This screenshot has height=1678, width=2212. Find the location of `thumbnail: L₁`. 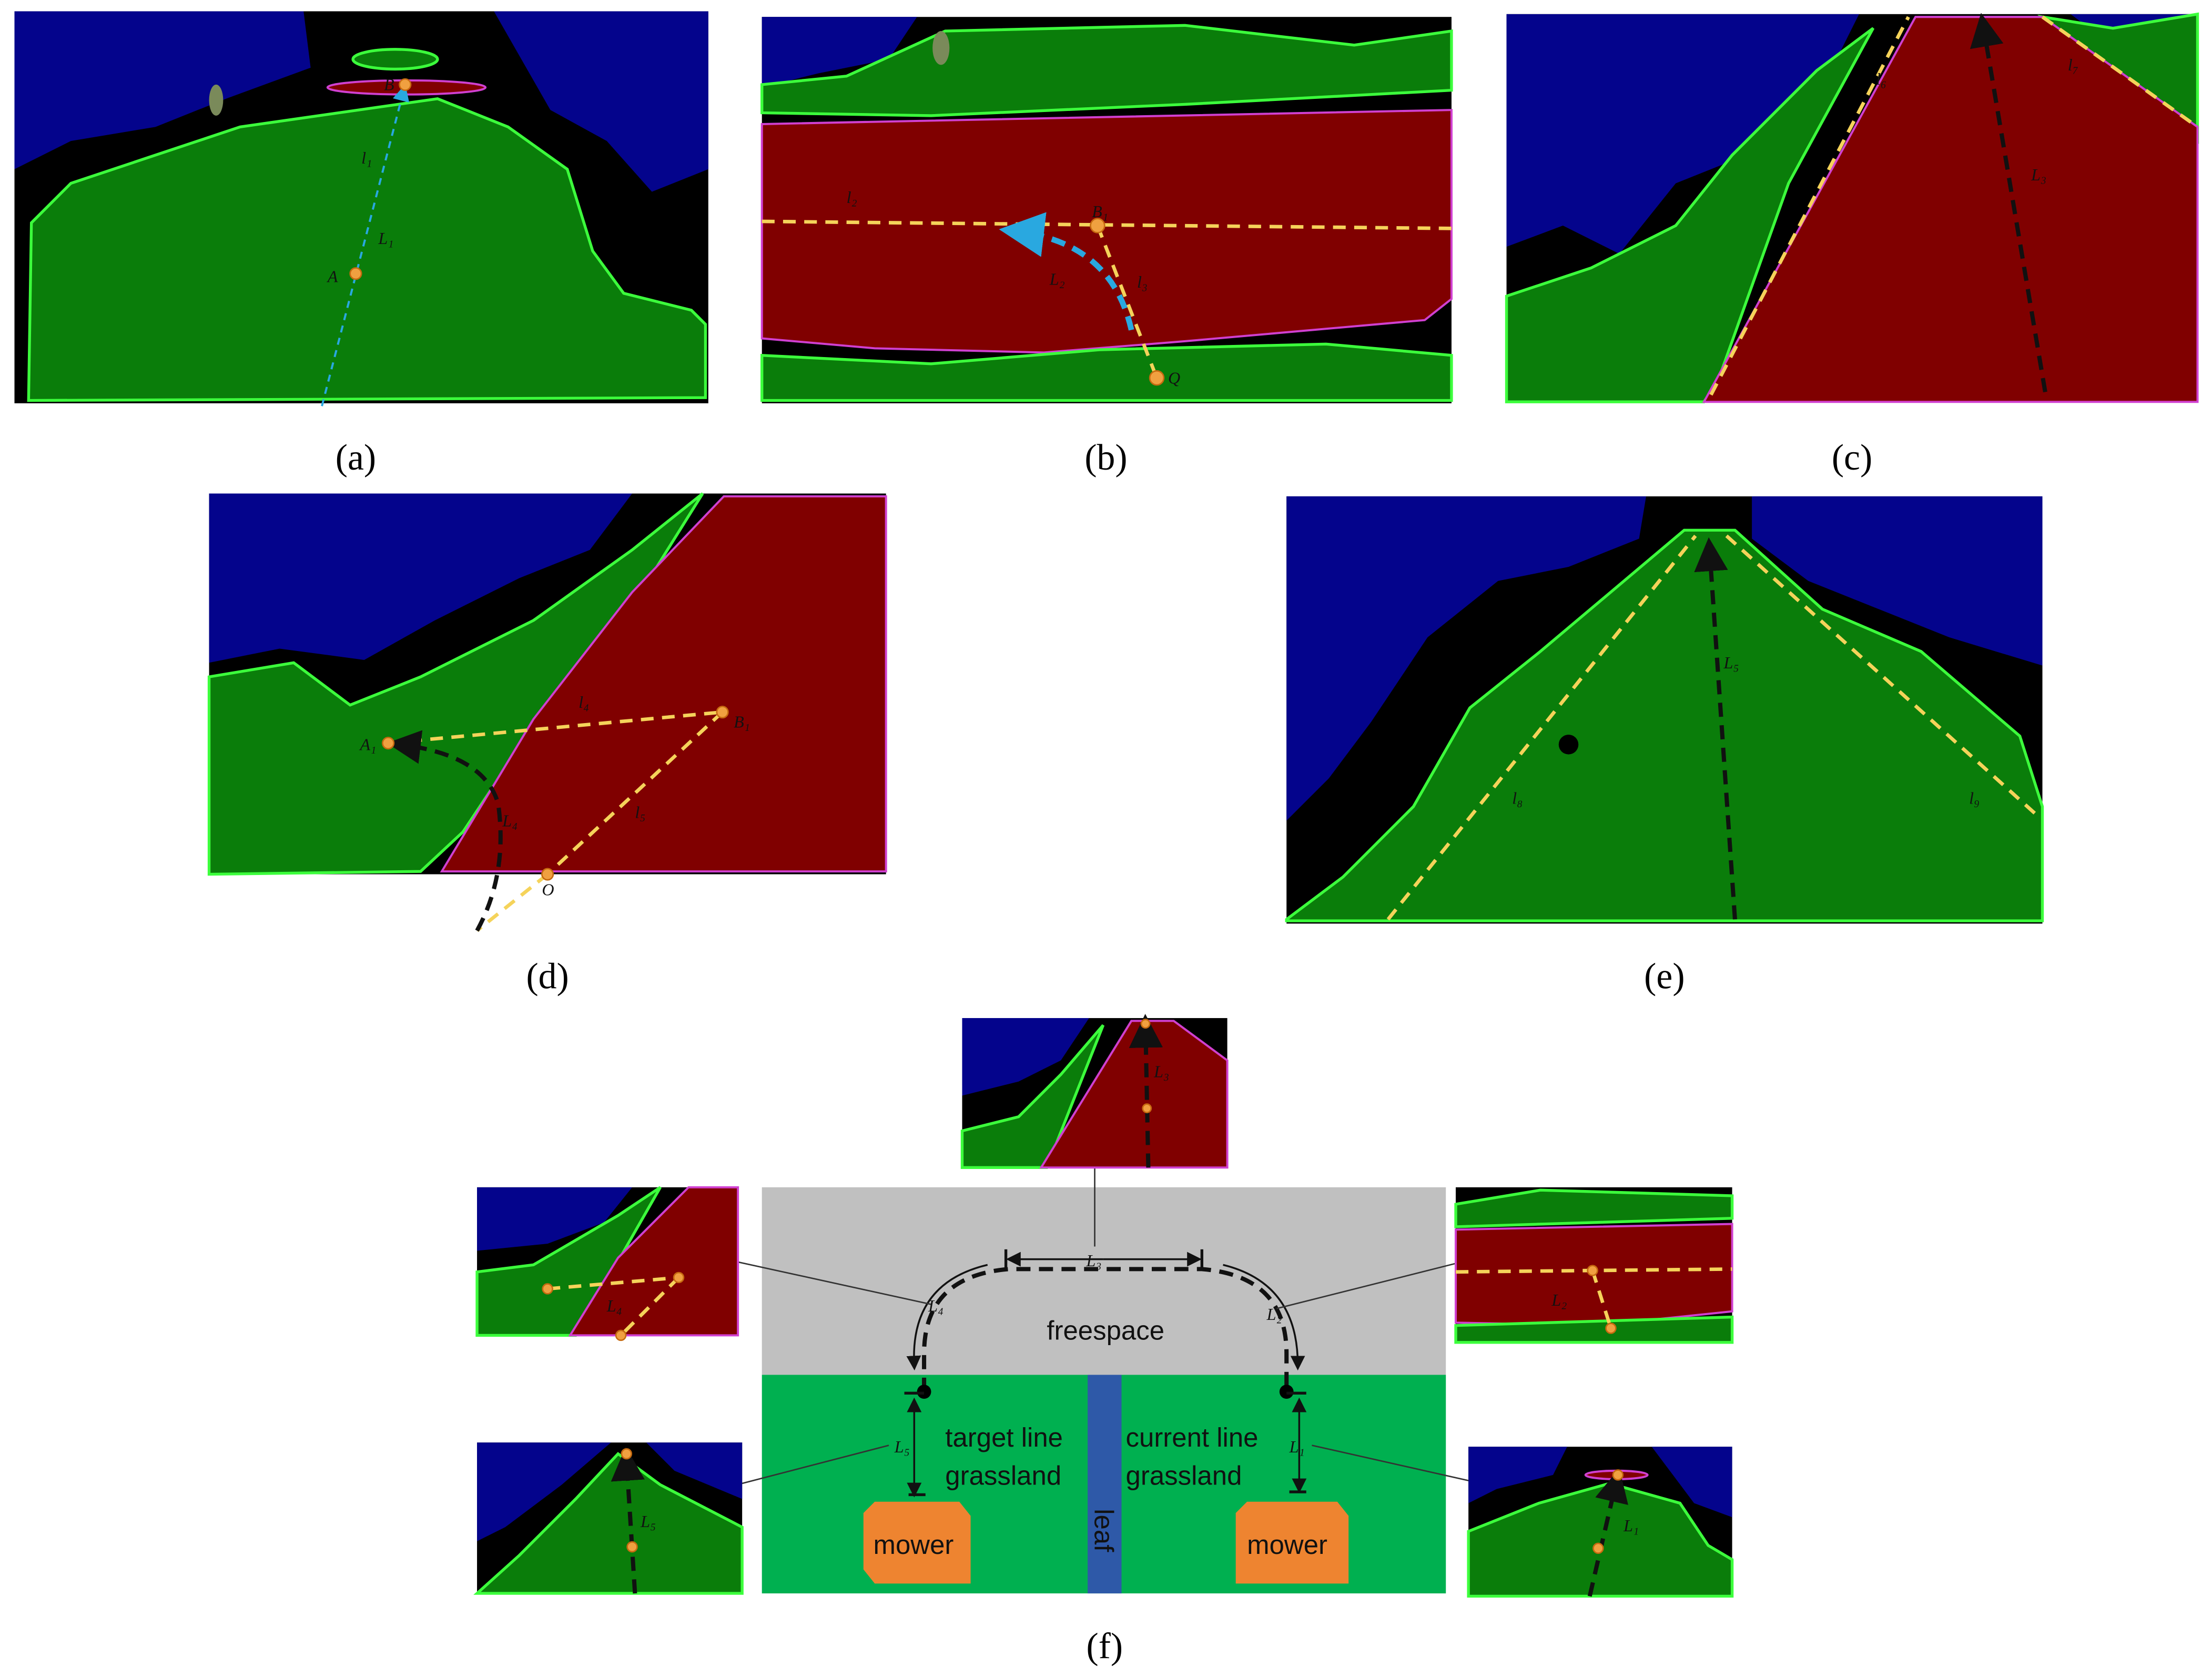

thumbnail: L₁ is located at coordinates (1600, 1523).